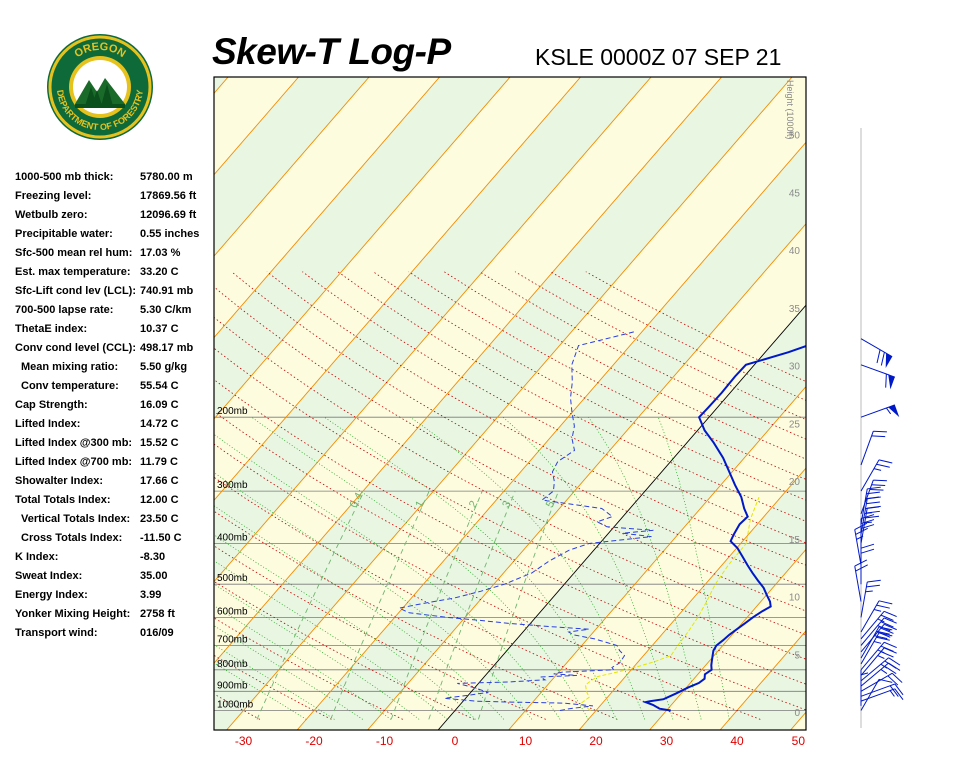 The width and height of the screenshot is (960, 768). What do you see at coordinates (159, 481) in the screenshot?
I see `stat-value: 17.66 C` at bounding box center [159, 481].